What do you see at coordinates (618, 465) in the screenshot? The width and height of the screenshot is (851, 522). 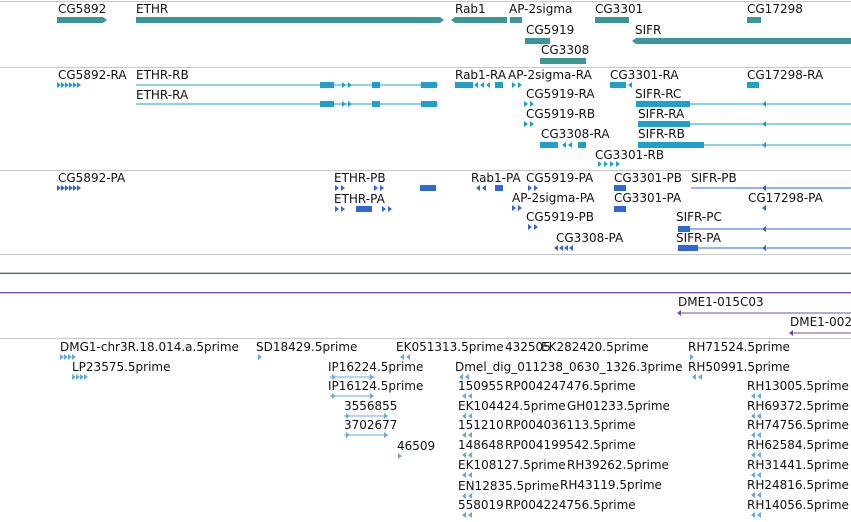 I see `feature-label-rh39262-5prime: RH39262.5prime` at bounding box center [618, 465].